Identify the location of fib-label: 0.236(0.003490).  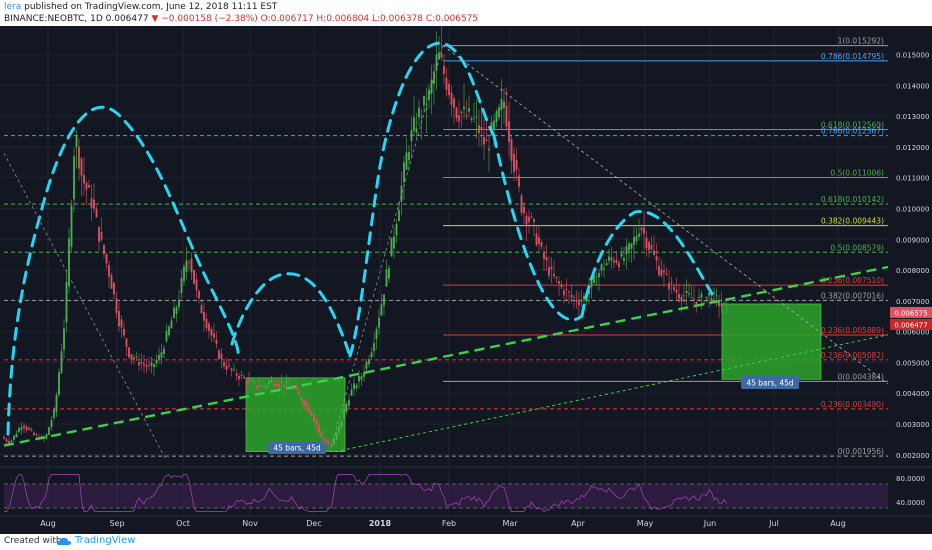
(852, 404).